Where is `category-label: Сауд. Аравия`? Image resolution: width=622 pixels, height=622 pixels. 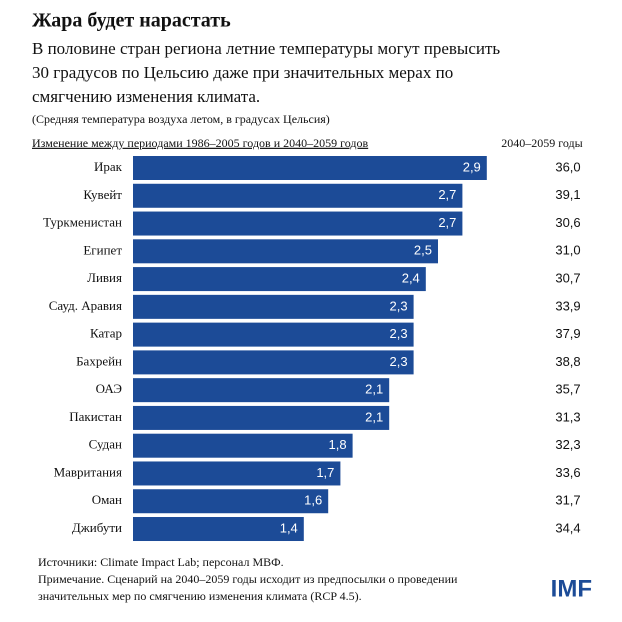
category-label: Сауд. Аравия is located at coordinates (85, 305).